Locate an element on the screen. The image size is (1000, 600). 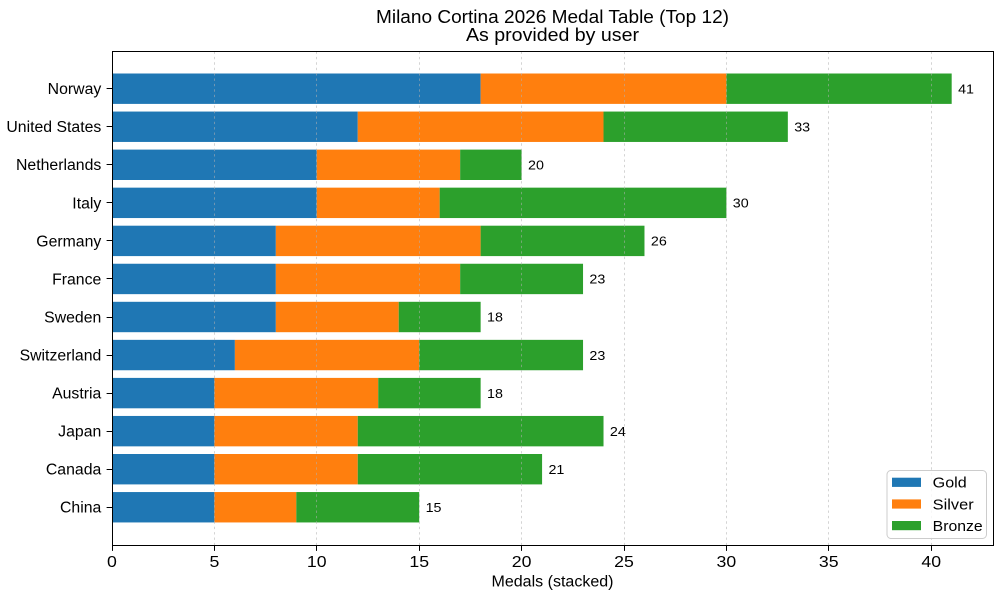
svg-text: France is located at coordinates (76, 279).